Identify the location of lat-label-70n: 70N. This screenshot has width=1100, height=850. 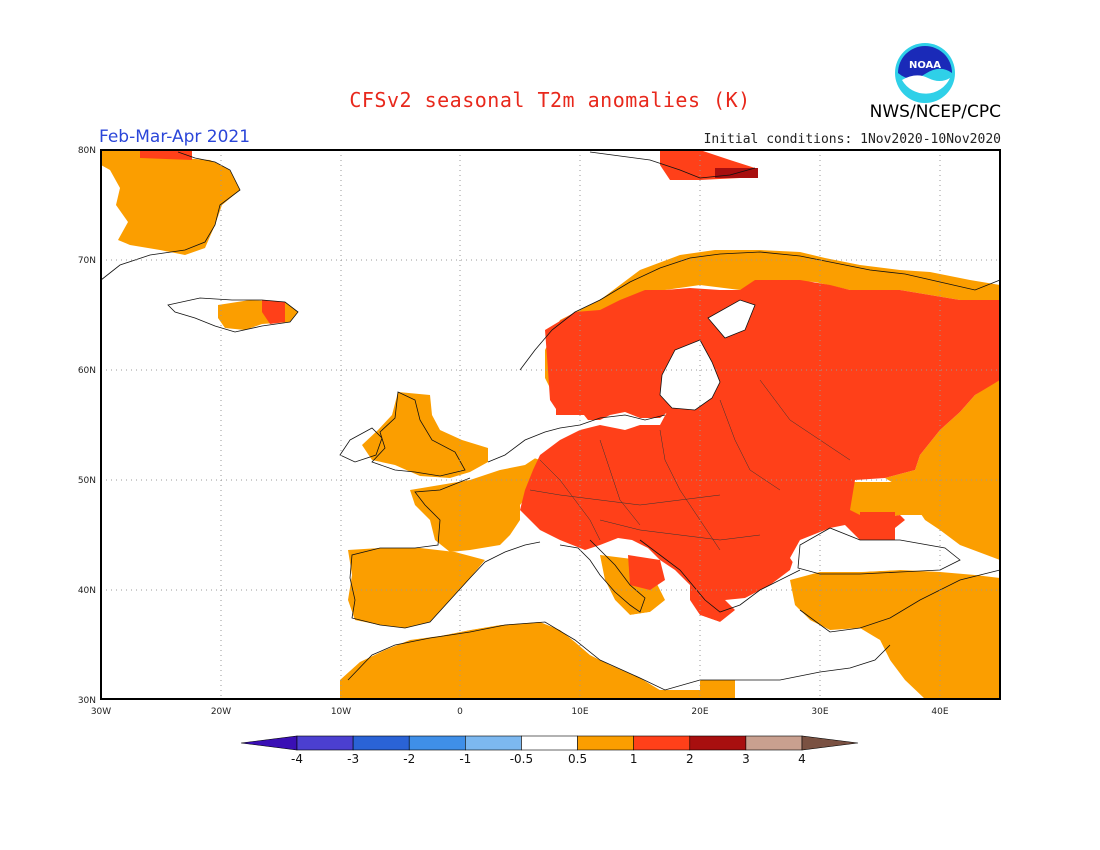
(87, 261).